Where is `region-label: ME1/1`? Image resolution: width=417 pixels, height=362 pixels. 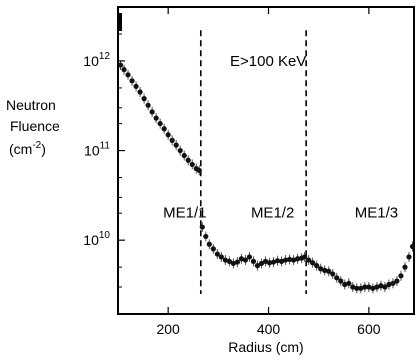 region-label: ME1/1 is located at coordinates (184, 212).